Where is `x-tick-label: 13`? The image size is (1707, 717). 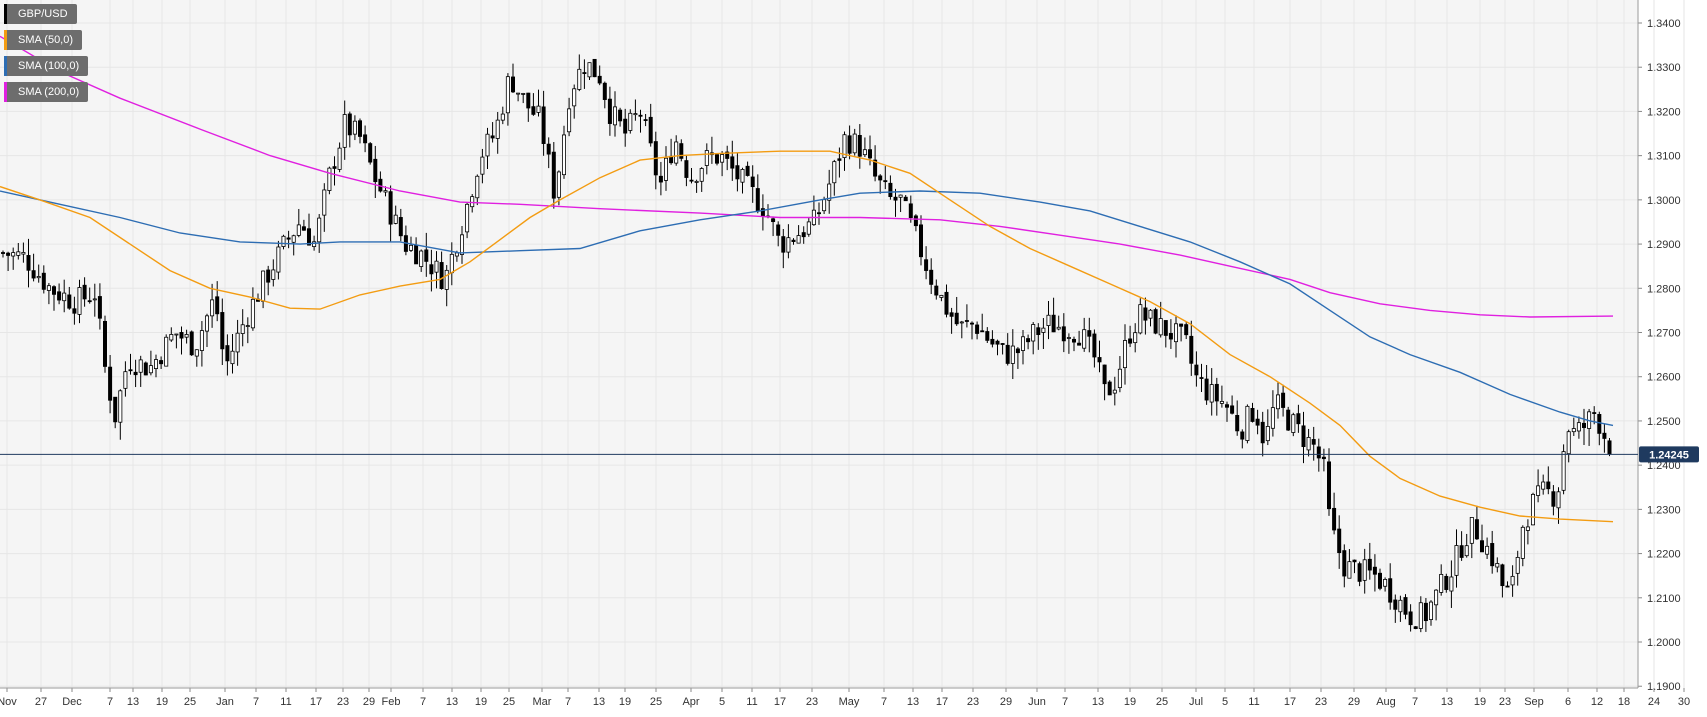
x-tick-label: 13 is located at coordinates (133, 702).